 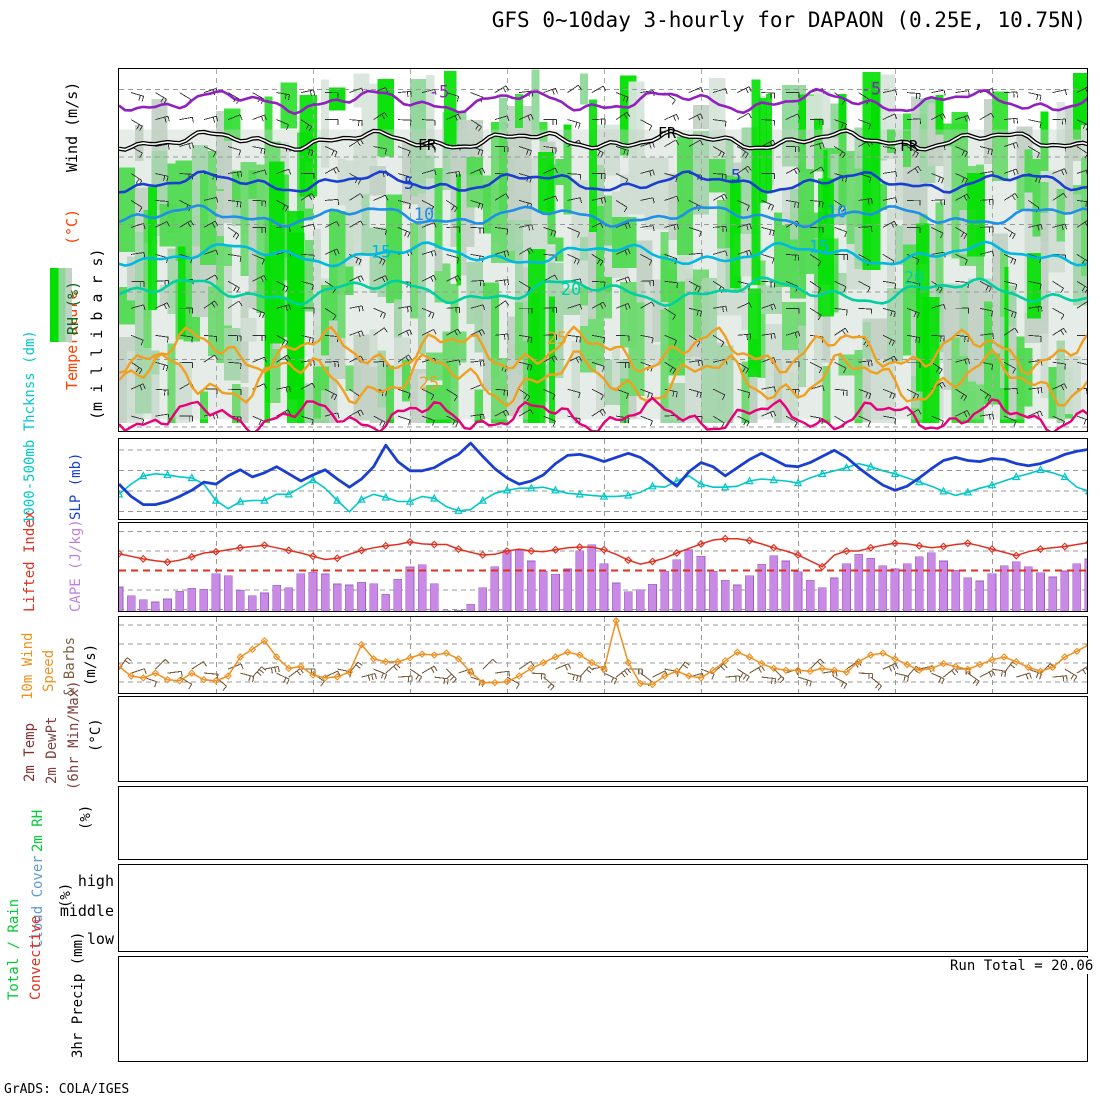 I want to click on upper-air-rh-legend, so click(x=61, y=305).